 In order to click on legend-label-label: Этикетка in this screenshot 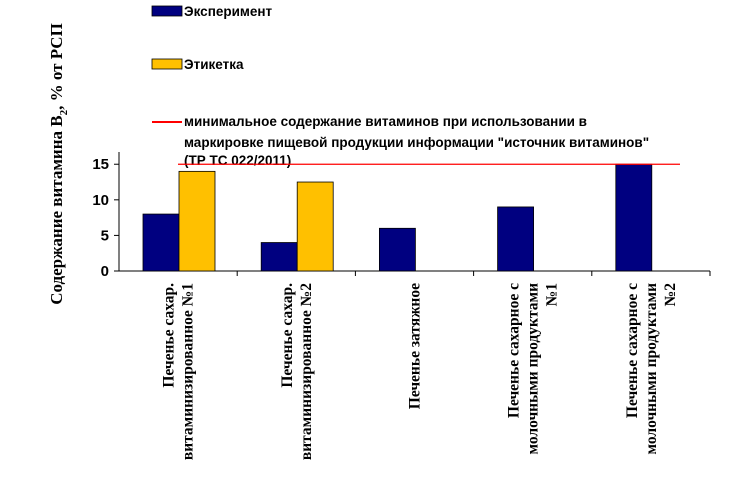, I will do `click(214, 64)`.